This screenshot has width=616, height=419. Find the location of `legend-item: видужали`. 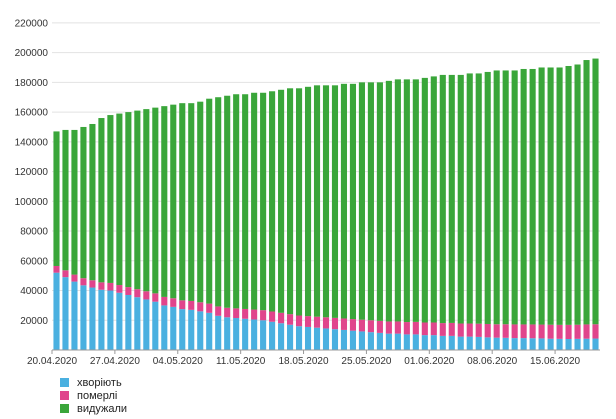

legend-item: видужали is located at coordinates (93, 408).